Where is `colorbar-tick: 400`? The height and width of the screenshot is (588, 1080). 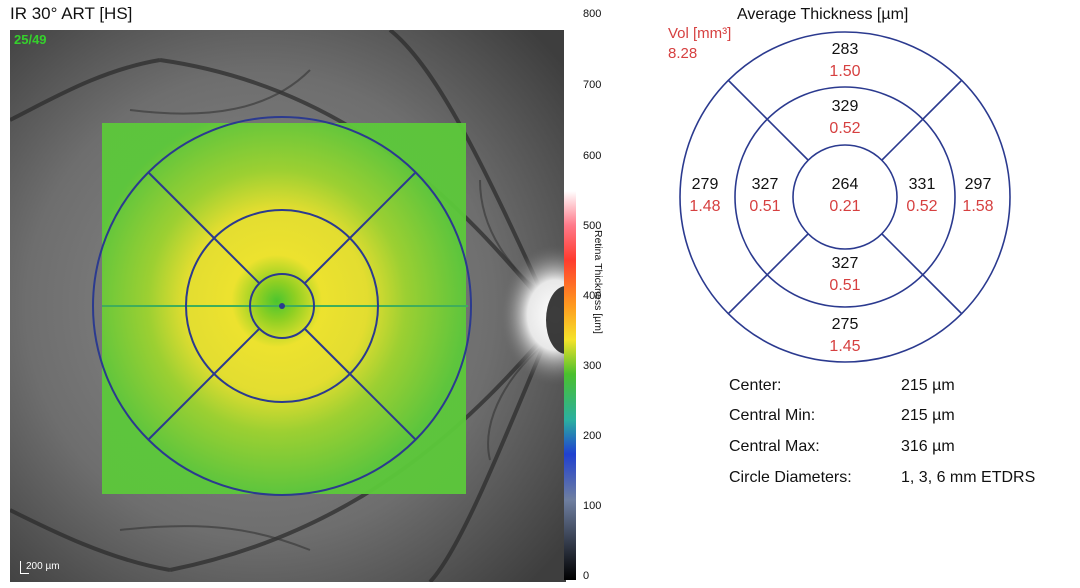
colorbar-tick: 400 is located at coordinates (592, 296).